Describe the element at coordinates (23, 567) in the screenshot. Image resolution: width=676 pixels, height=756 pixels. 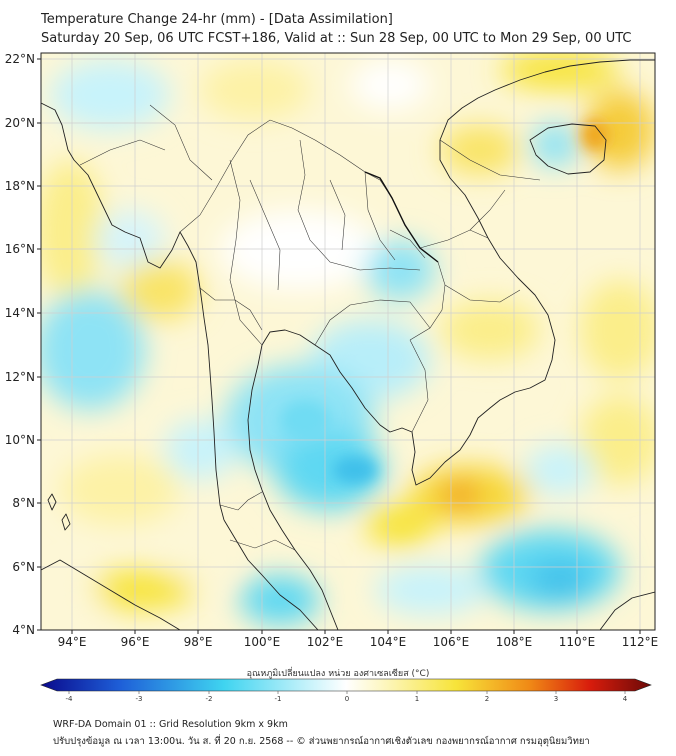
I see `lat-tick-label: 6°N` at that location.